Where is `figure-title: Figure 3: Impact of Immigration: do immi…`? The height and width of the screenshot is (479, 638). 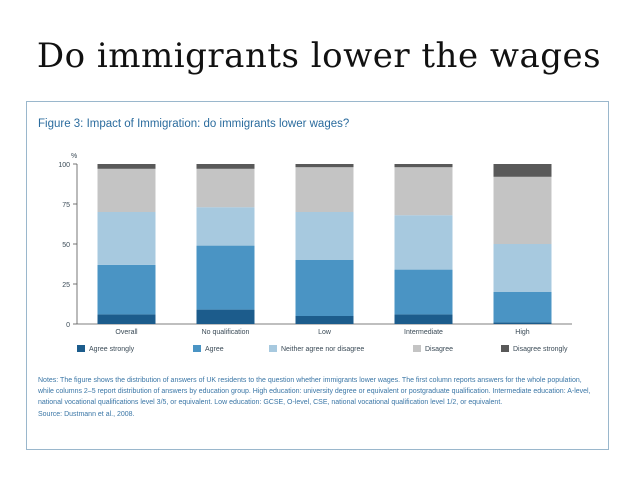
figure-title: Figure 3: Impact of Immigration: do immi… is located at coordinates (194, 124).